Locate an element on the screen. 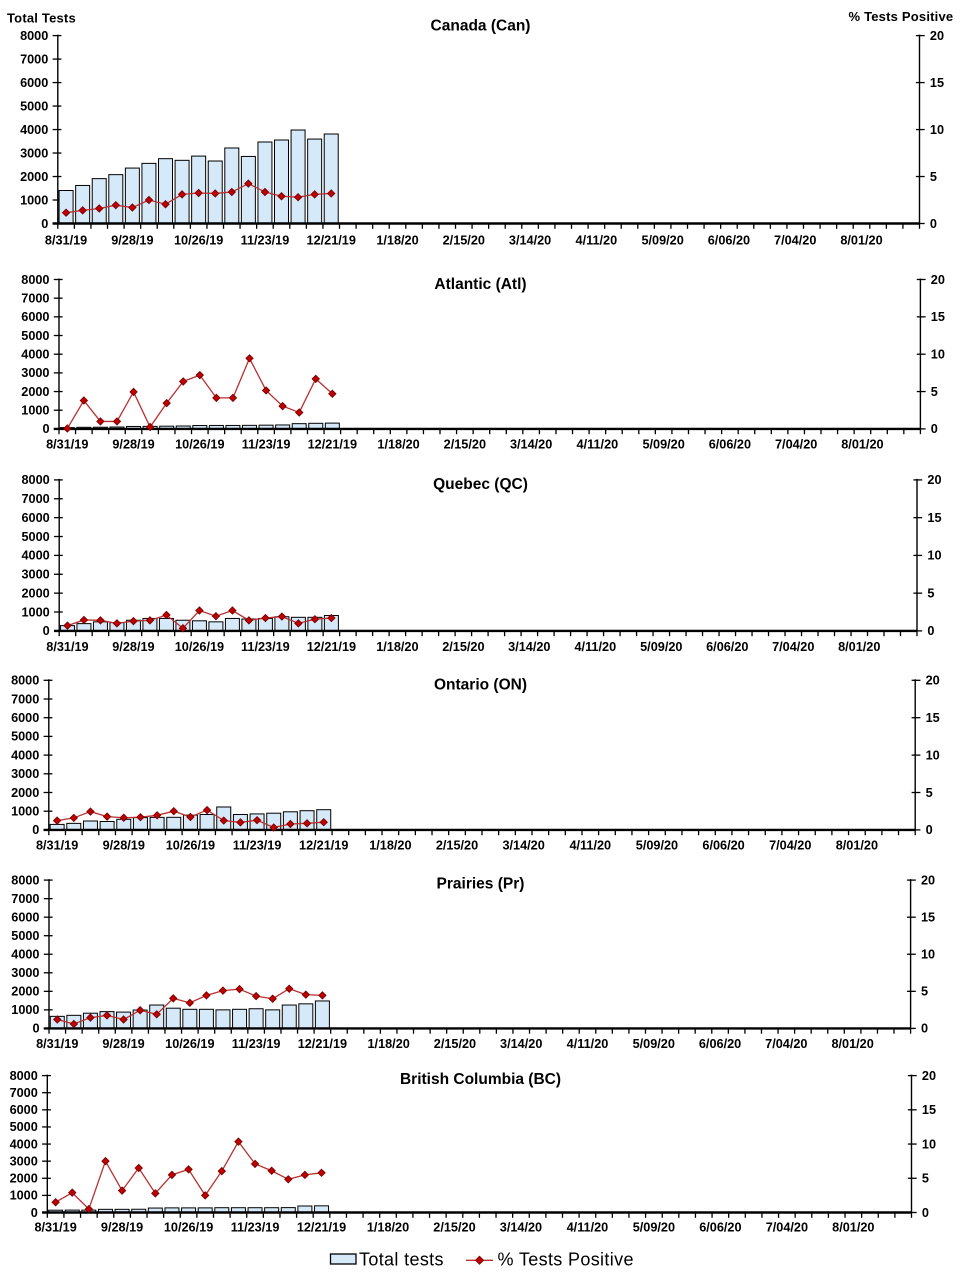 This screenshot has height=1283, width=961. svg-text: Quebec (QC) is located at coordinates (480, 484).